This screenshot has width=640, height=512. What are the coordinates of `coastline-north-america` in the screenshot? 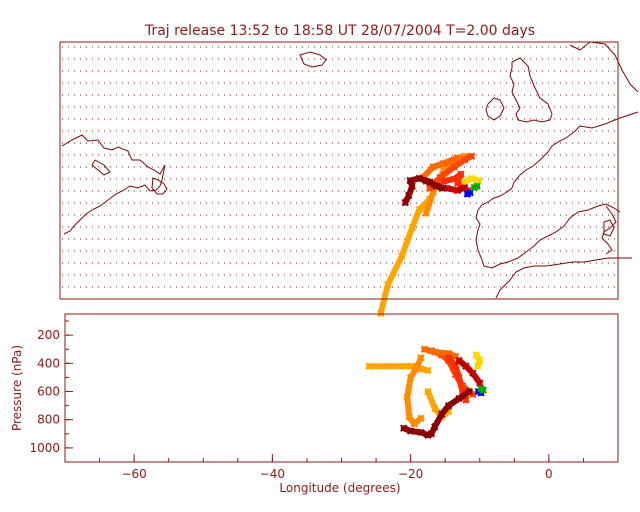 It's located at (113, 184).